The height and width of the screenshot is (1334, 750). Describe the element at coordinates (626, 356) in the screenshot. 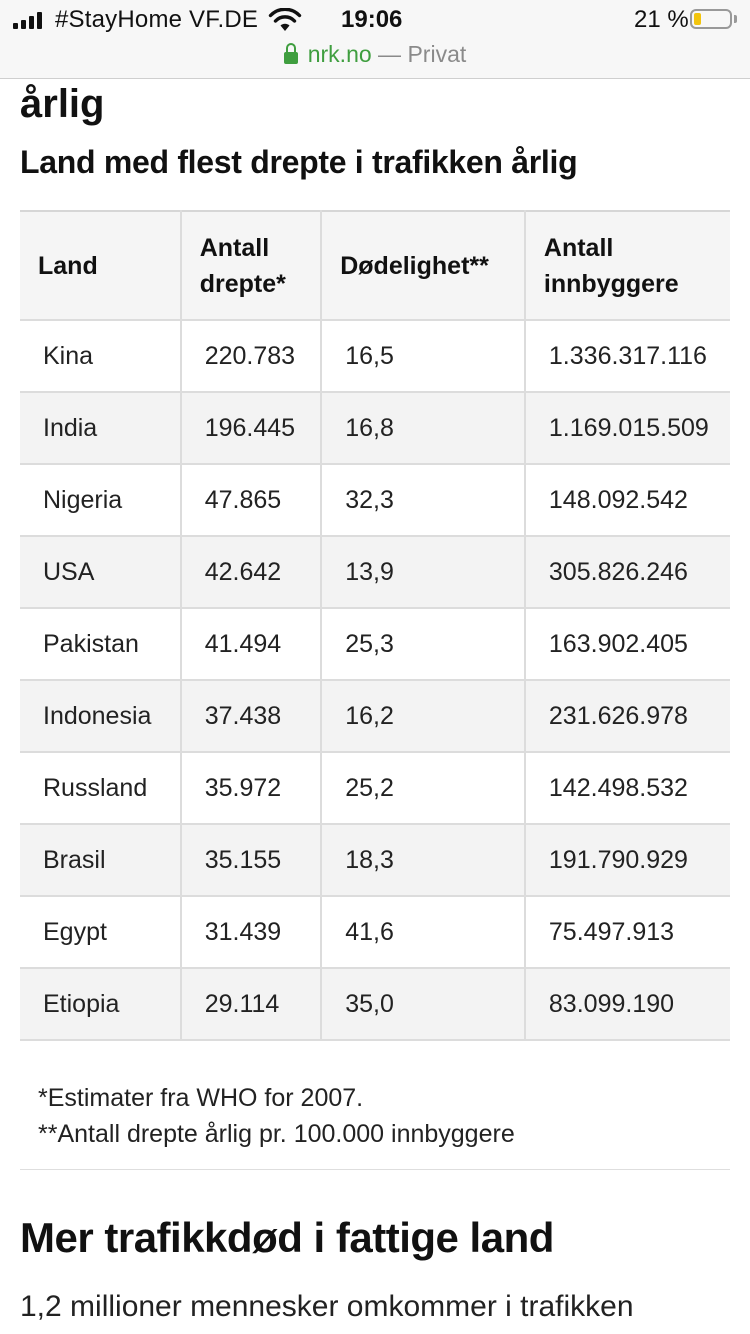

I see `cell-innbyggere: 1.336.317.116` at that location.